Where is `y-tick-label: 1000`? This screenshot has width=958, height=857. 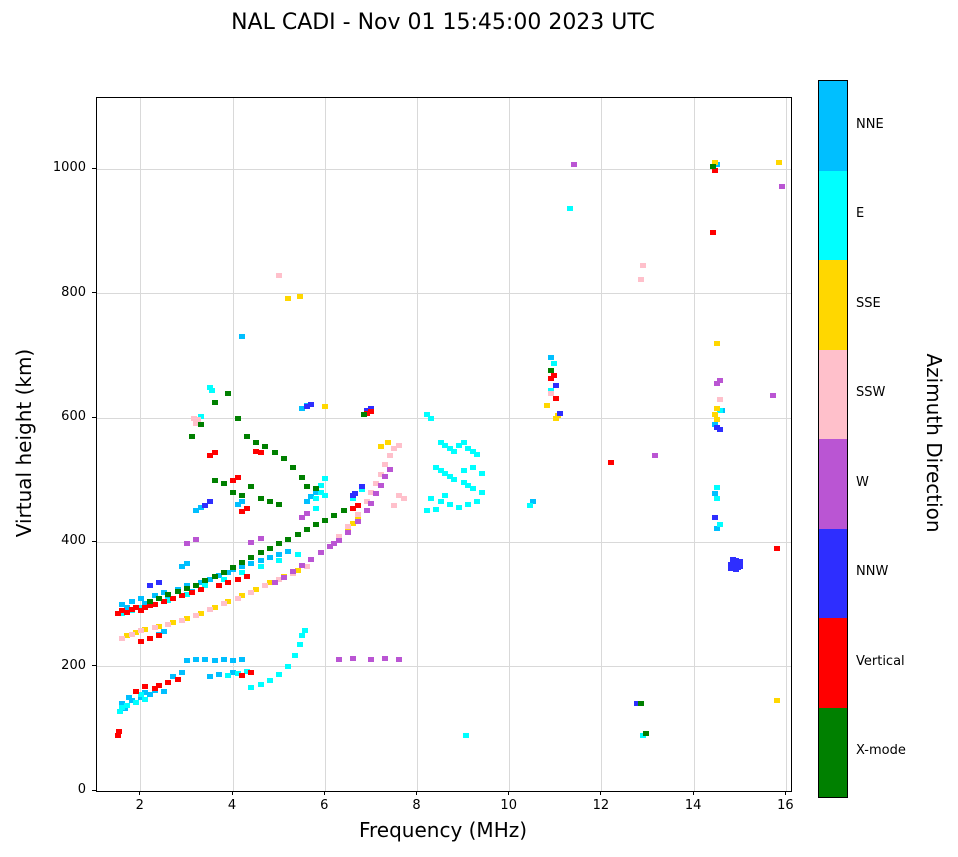 y-tick-label: 1000 is located at coordinates (69, 168).